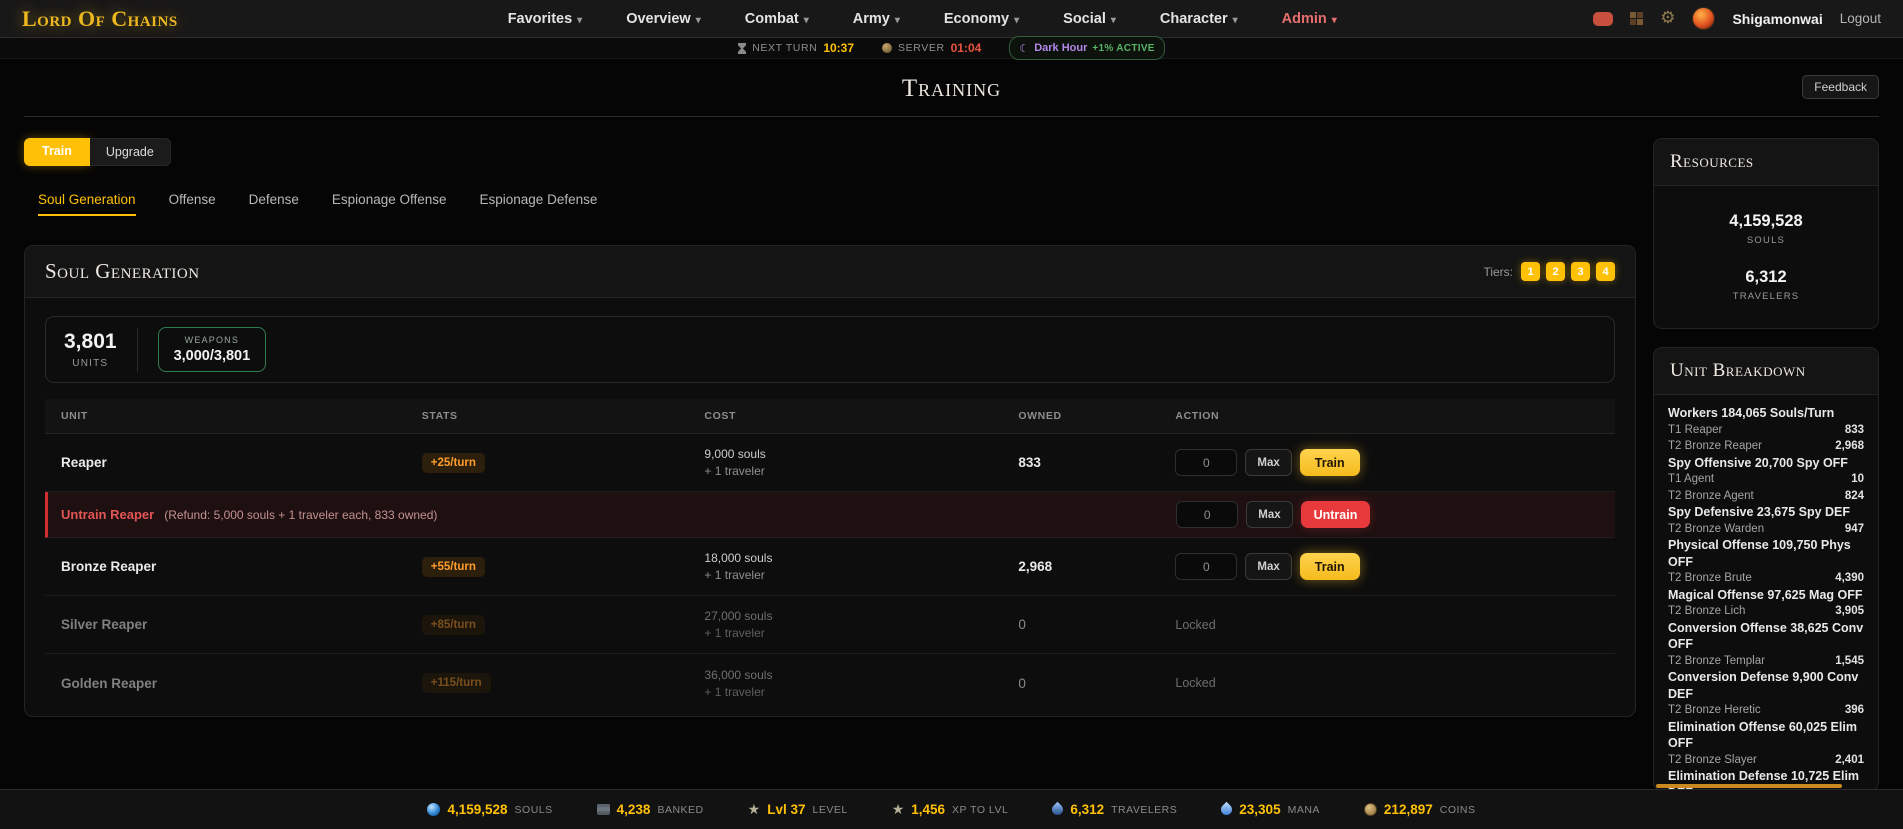 This screenshot has height=829, width=1903. Describe the element at coordinates (1199, 19) in the screenshot. I see `nav-item-character: Character` at that location.